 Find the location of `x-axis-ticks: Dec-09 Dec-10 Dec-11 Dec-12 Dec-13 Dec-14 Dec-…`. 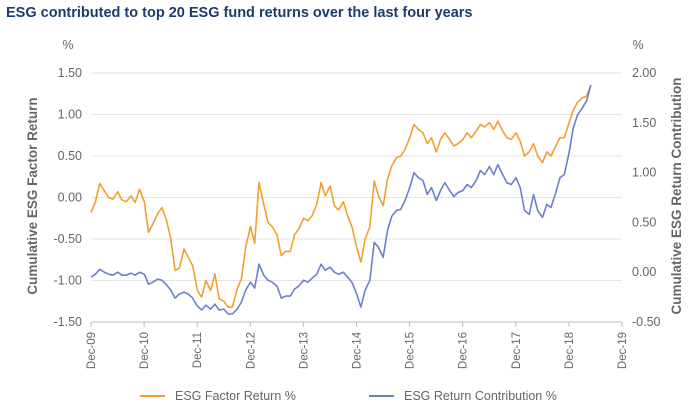

x-axis-ticks: Dec-09 Dec-10 Dec-11 Dec-12 Dec-13 Dec-14 Dec-… is located at coordinates (357, 345).